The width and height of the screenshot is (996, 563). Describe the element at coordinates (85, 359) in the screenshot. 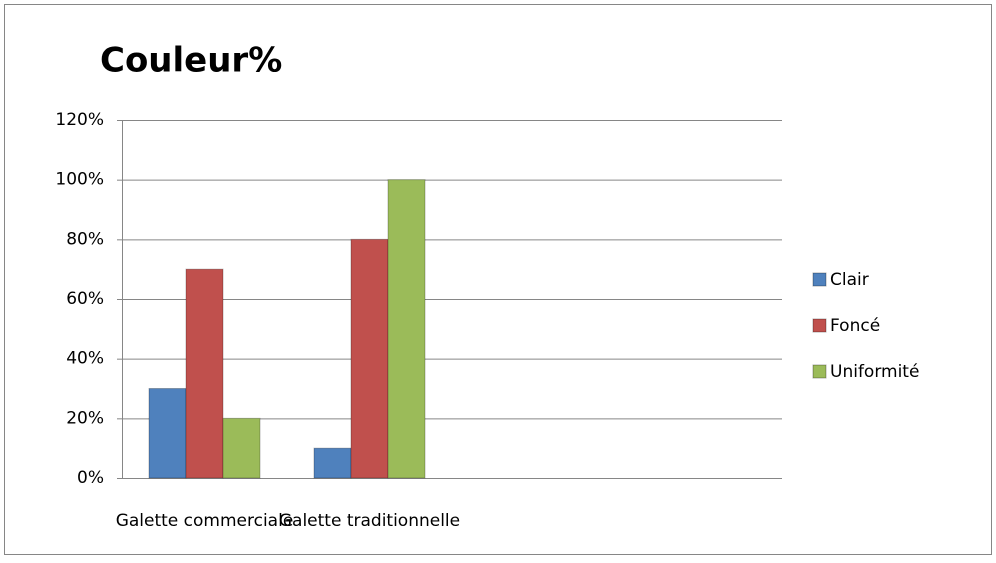

I see `y-tick-label: 40%` at that location.